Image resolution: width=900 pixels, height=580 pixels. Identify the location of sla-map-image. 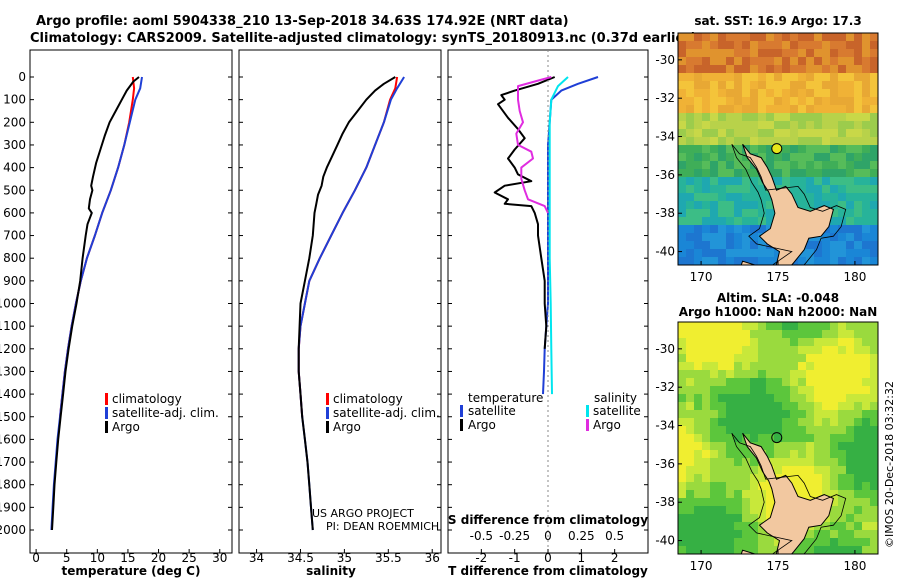
(778, 438).